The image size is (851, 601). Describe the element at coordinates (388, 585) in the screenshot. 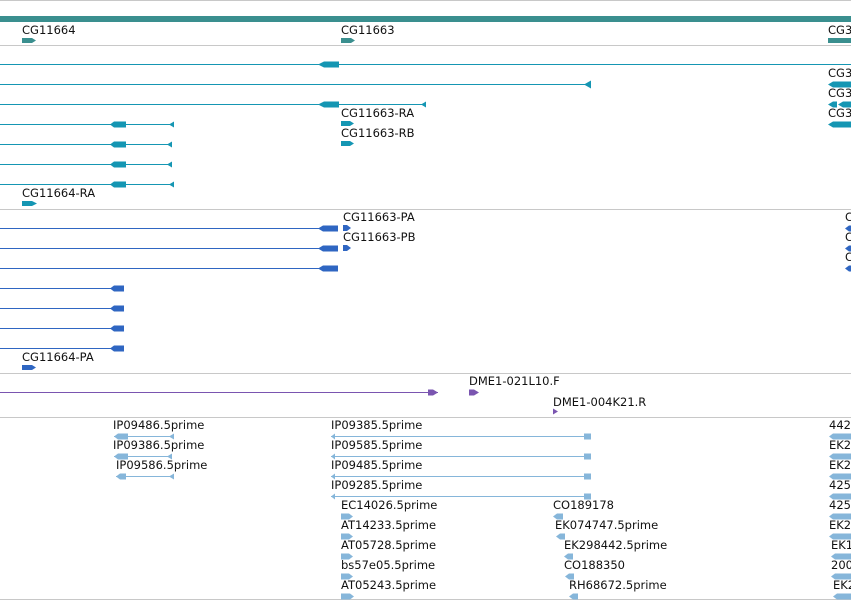

I see `cdna-label: AT05243.5prime` at that location.